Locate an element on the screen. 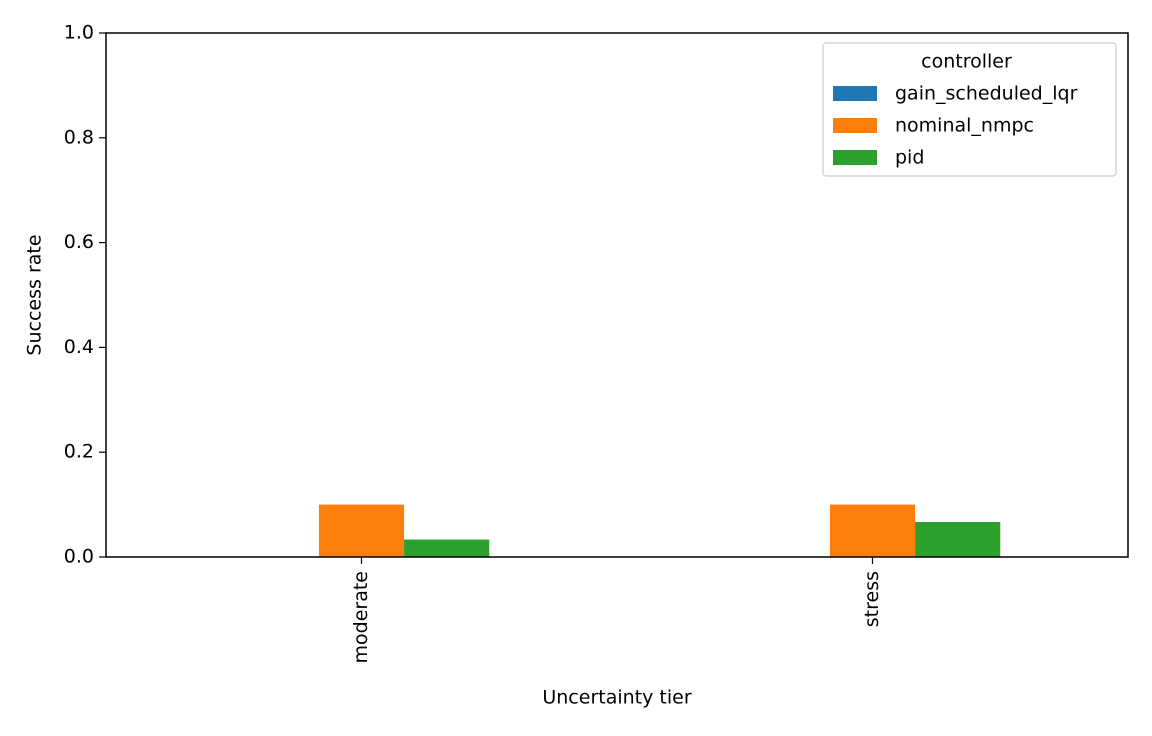 This screenshot has width=1152, height=736. legend-label: nominal_nmpc is located at coordinates (964, 126).